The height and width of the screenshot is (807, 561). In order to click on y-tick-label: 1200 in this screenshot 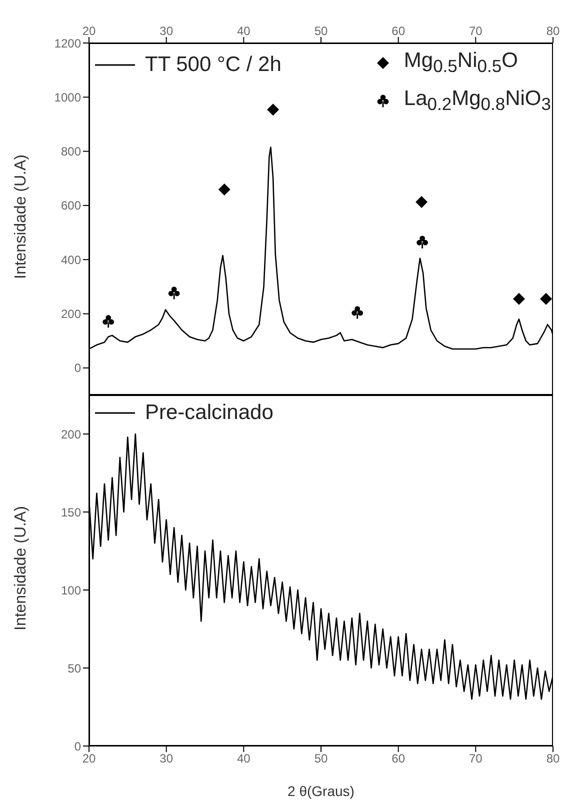, I will do `click(68, 43)`.